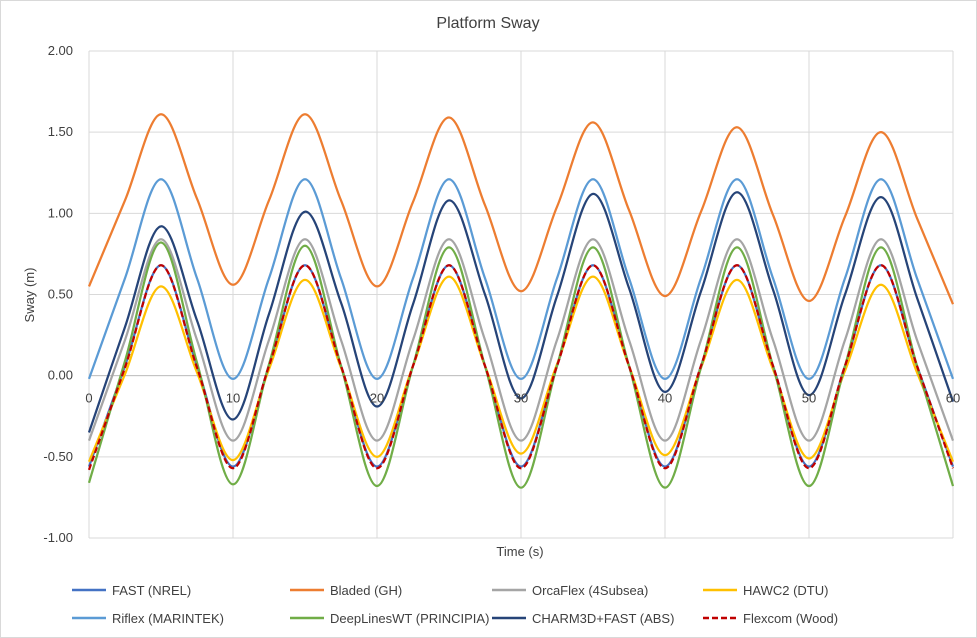 This screenshot has width=977, height=638. What do you see at coordinates (168, 618) in the screenshot?
I see `legend-label-riflex-marintek: Riflex (MARINTEK)` at bounding box center [168, 618].